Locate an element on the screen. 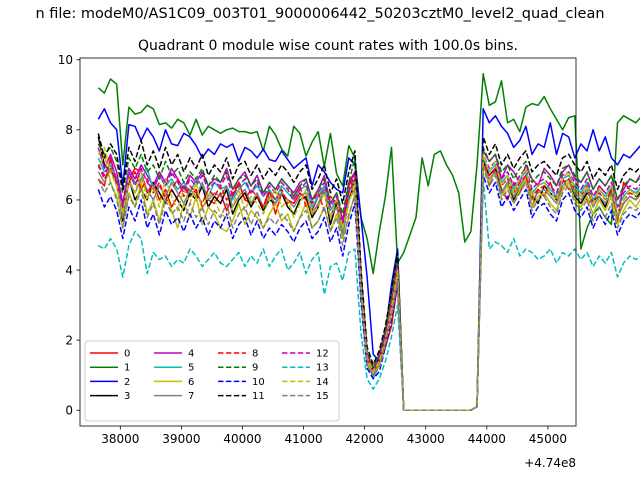 This screenshot has width=640, height=484. x-offset-label: +4.74e8 is located at coordinates (550, 463).